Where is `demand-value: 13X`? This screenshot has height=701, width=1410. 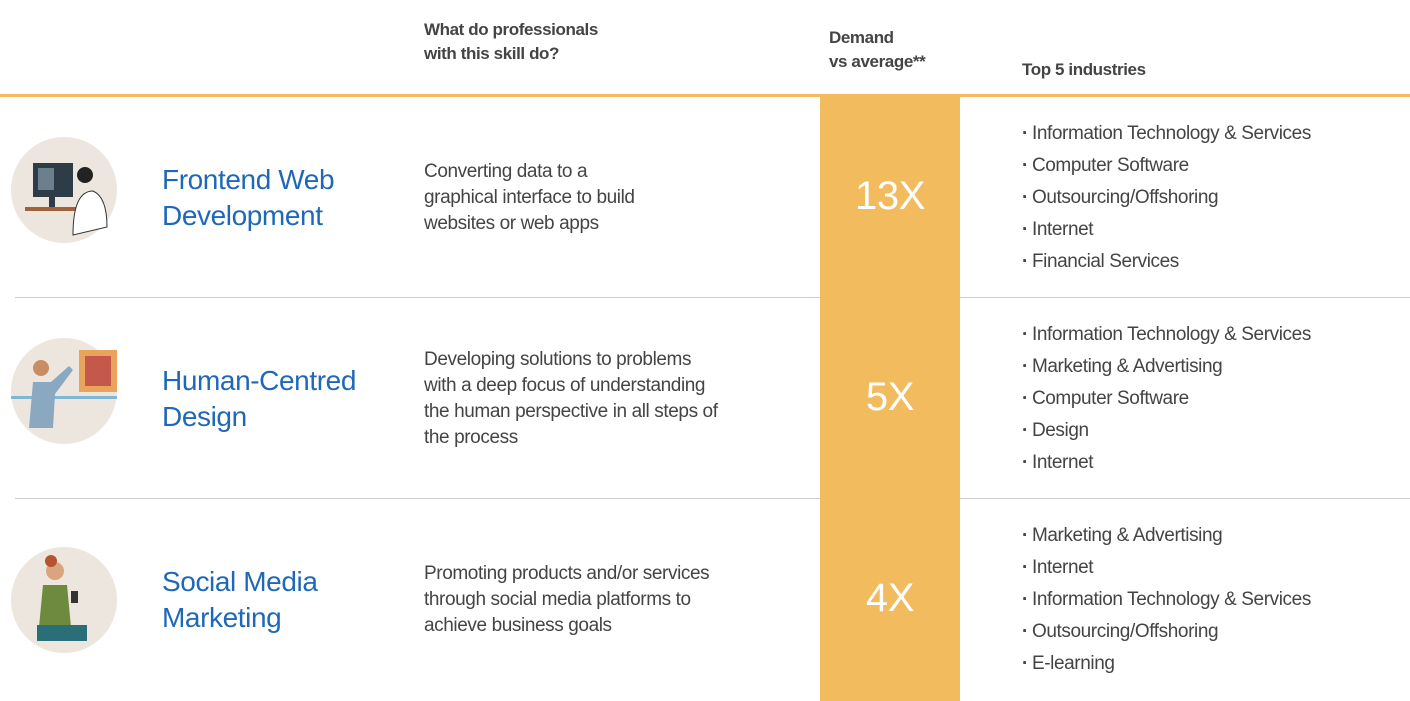 demand-value: 13X is located at coordinates (890, 196).